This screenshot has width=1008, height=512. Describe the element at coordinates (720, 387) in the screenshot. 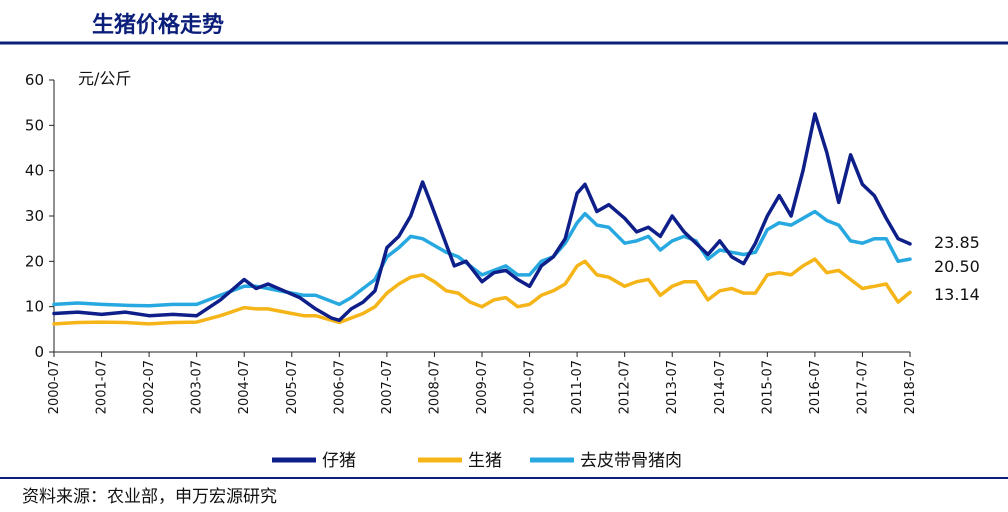

I see `x-tick-label: 2014-07` at that location.